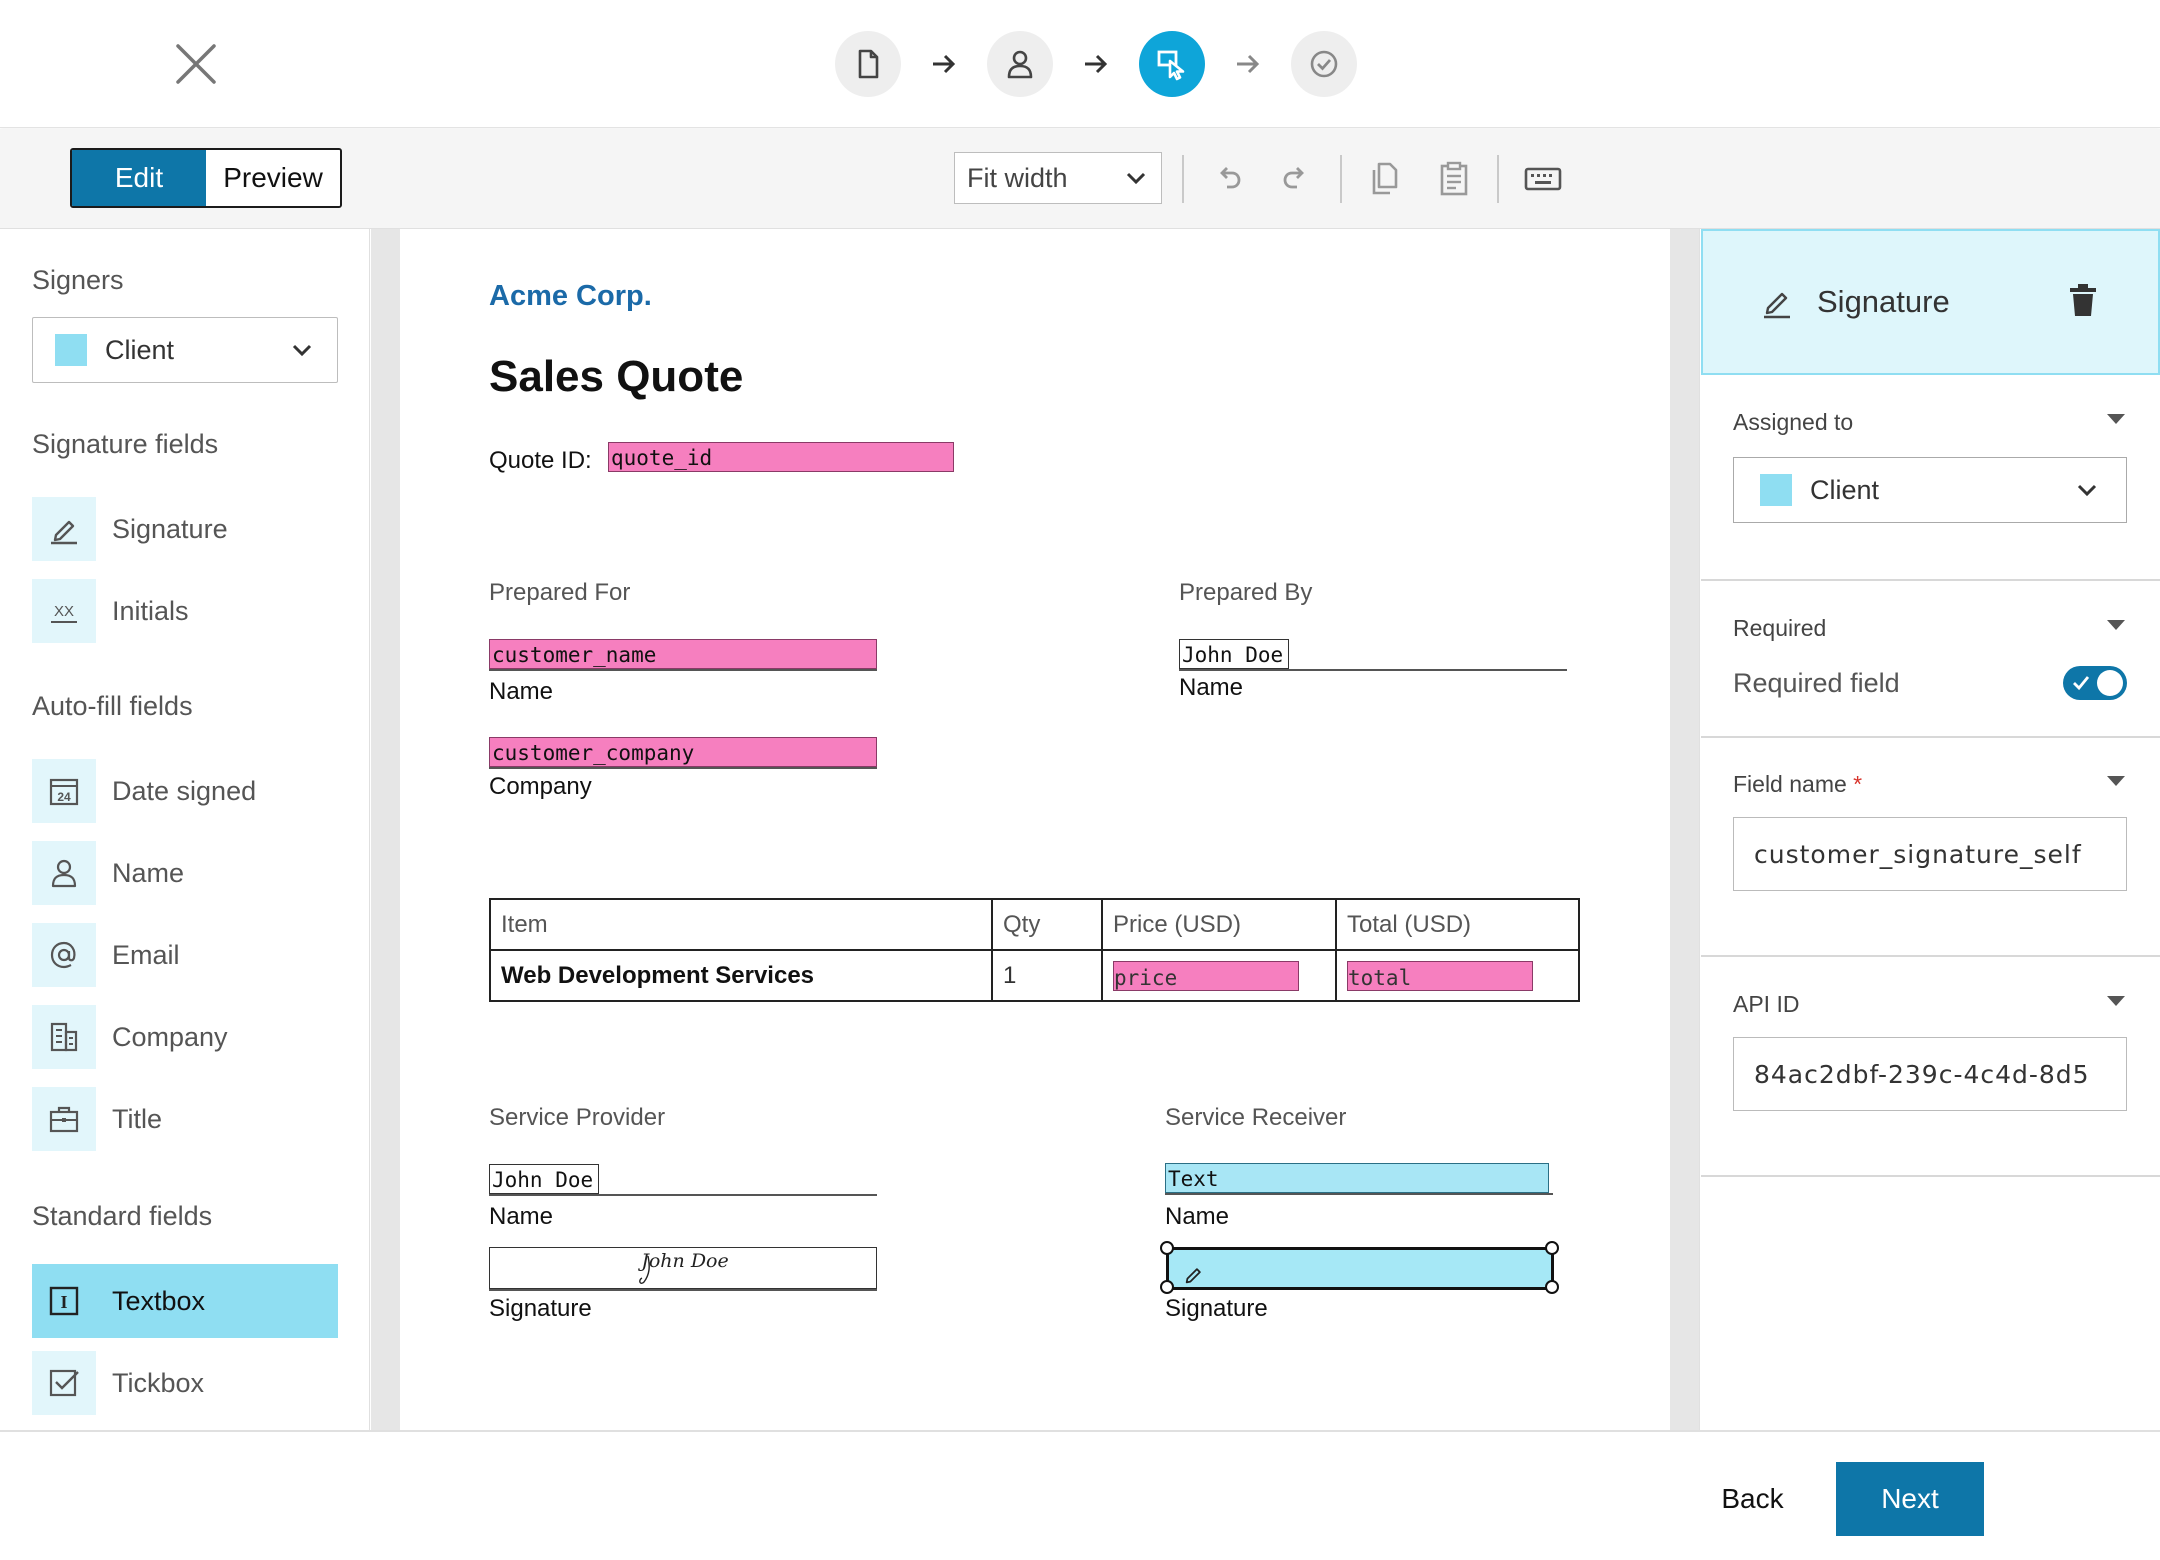 The image size is (2160, 1560). I want to click on palette-textbox: I Textbox, so click(185, 1301).